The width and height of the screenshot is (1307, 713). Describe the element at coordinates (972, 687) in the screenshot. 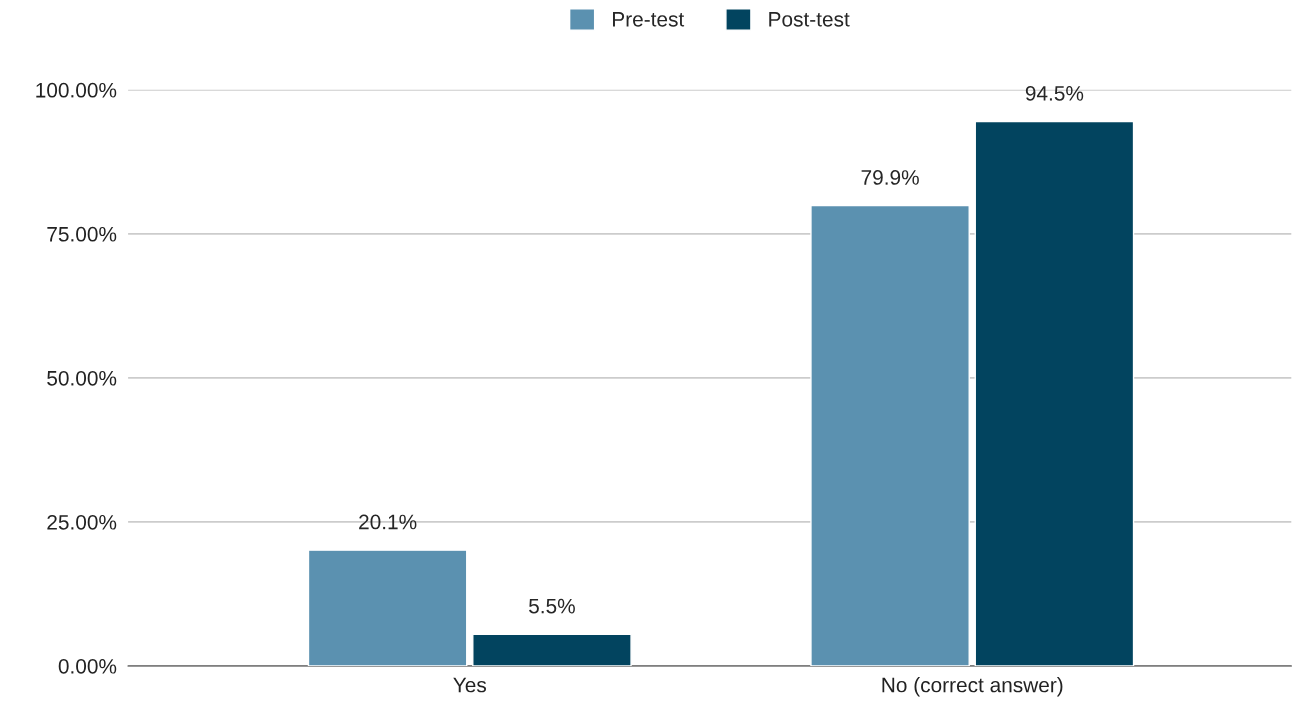

I see `x-tick-label: No (correct answer)` at that location.